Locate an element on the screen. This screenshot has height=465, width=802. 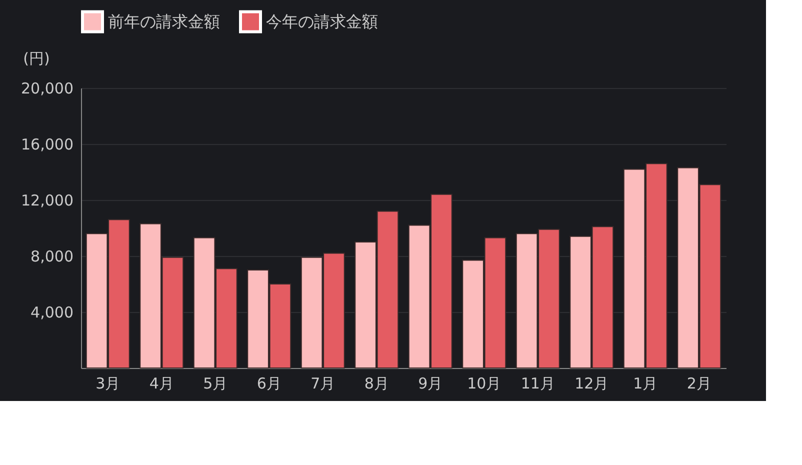
x-tick-label: 6月 is located at coordinates (269, 383).